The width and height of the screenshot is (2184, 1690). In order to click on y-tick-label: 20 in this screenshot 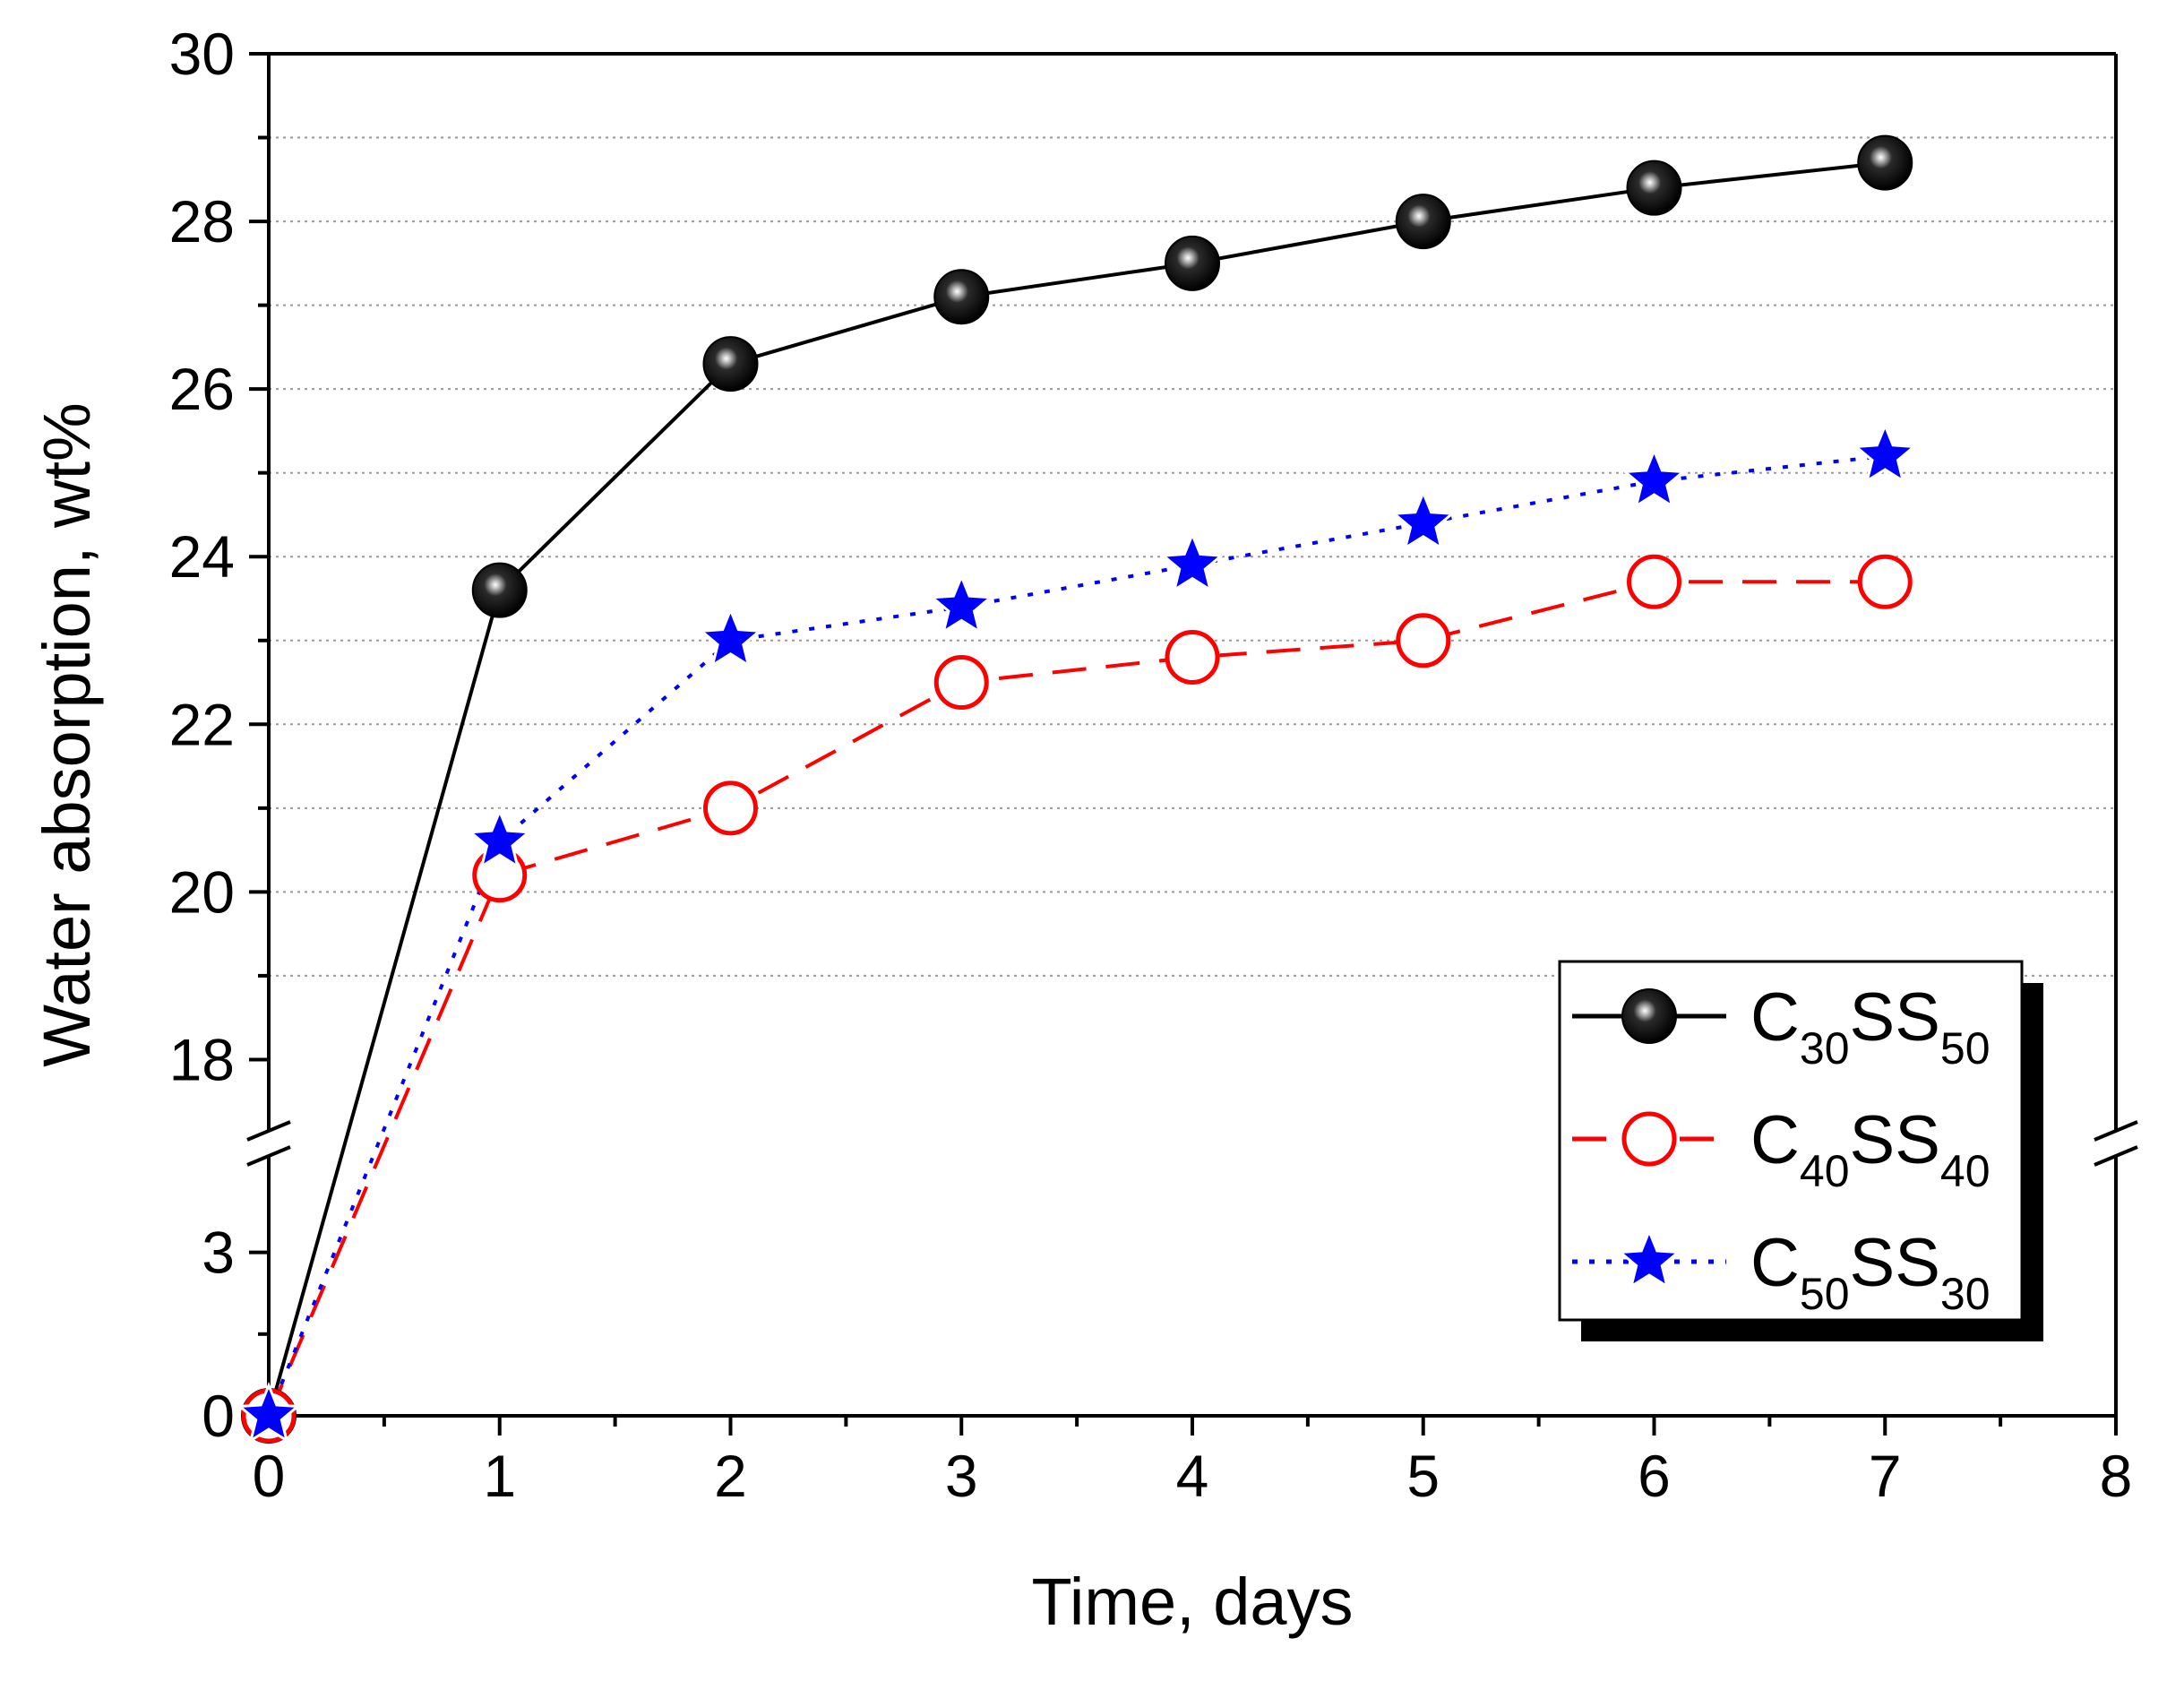, I will do `click(202, 891)`.